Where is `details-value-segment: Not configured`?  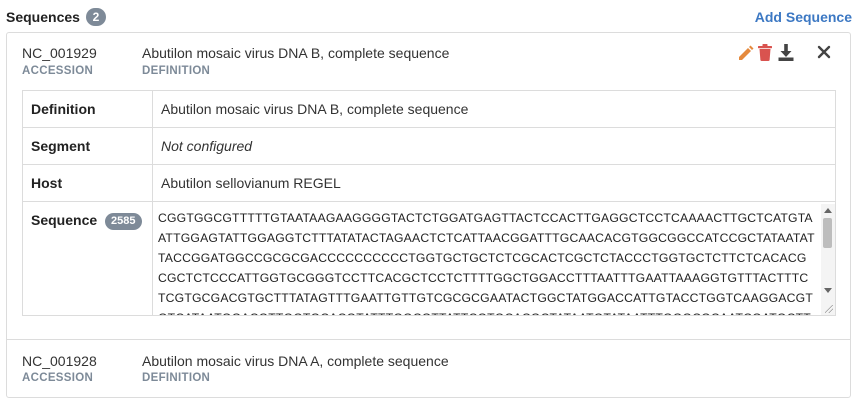 details-value-segment: Not configured is located at coordinates (494, 146).